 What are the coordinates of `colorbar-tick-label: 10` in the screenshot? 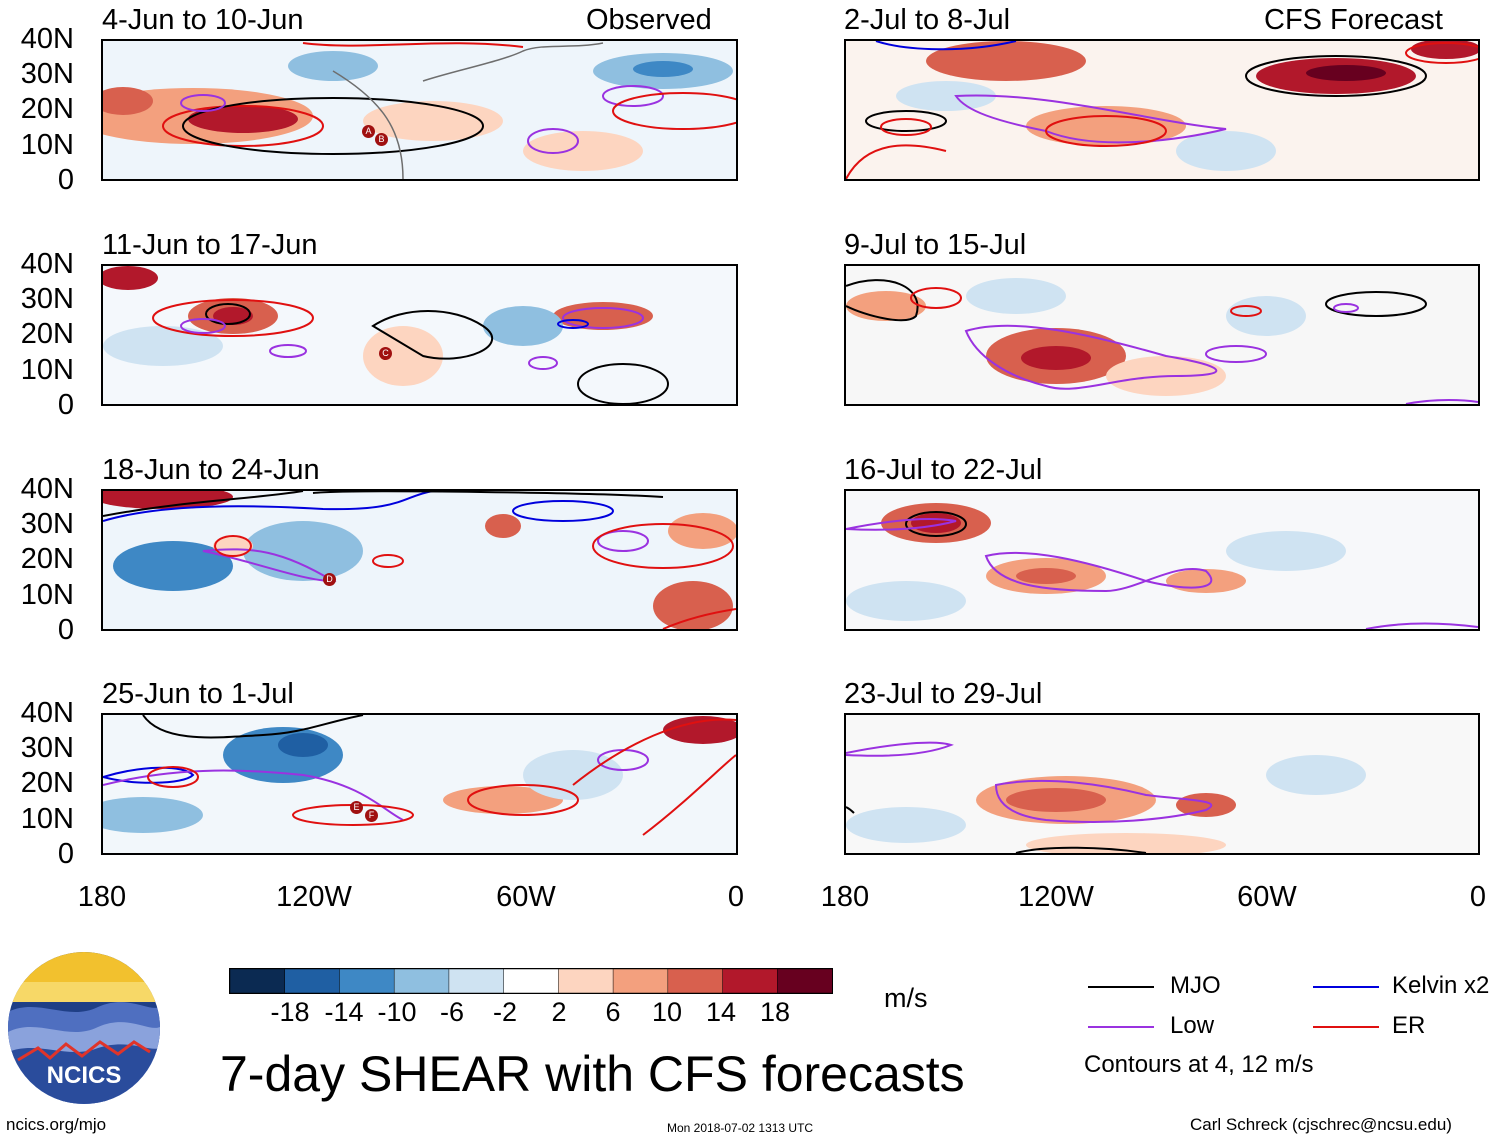 It's located at (667, 1012).